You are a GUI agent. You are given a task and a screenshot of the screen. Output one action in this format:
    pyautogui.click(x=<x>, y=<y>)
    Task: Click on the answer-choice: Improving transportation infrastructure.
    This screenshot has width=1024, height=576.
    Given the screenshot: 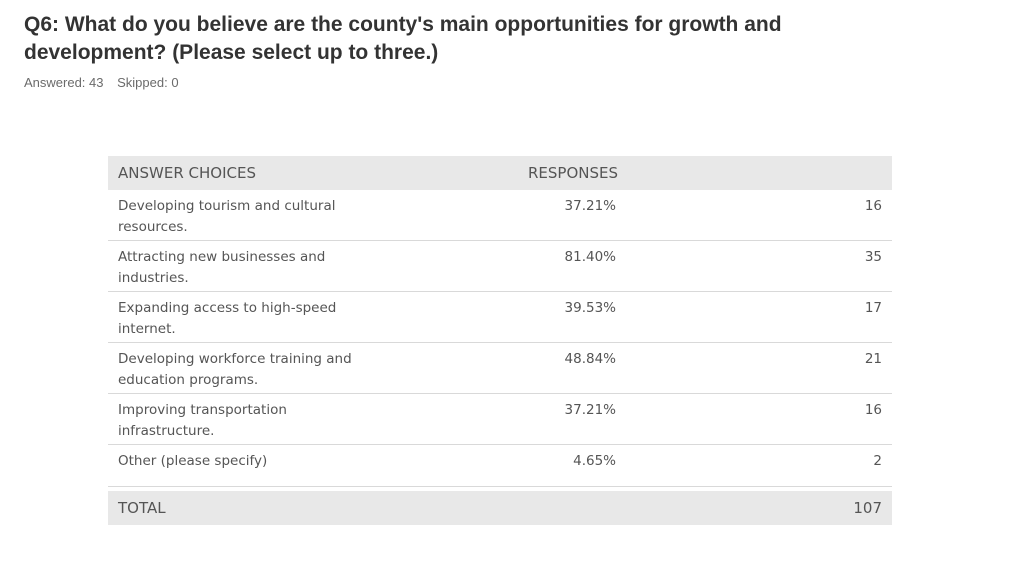 What is the action you would take?
    pyautogui.click(x=202, y=420)
    